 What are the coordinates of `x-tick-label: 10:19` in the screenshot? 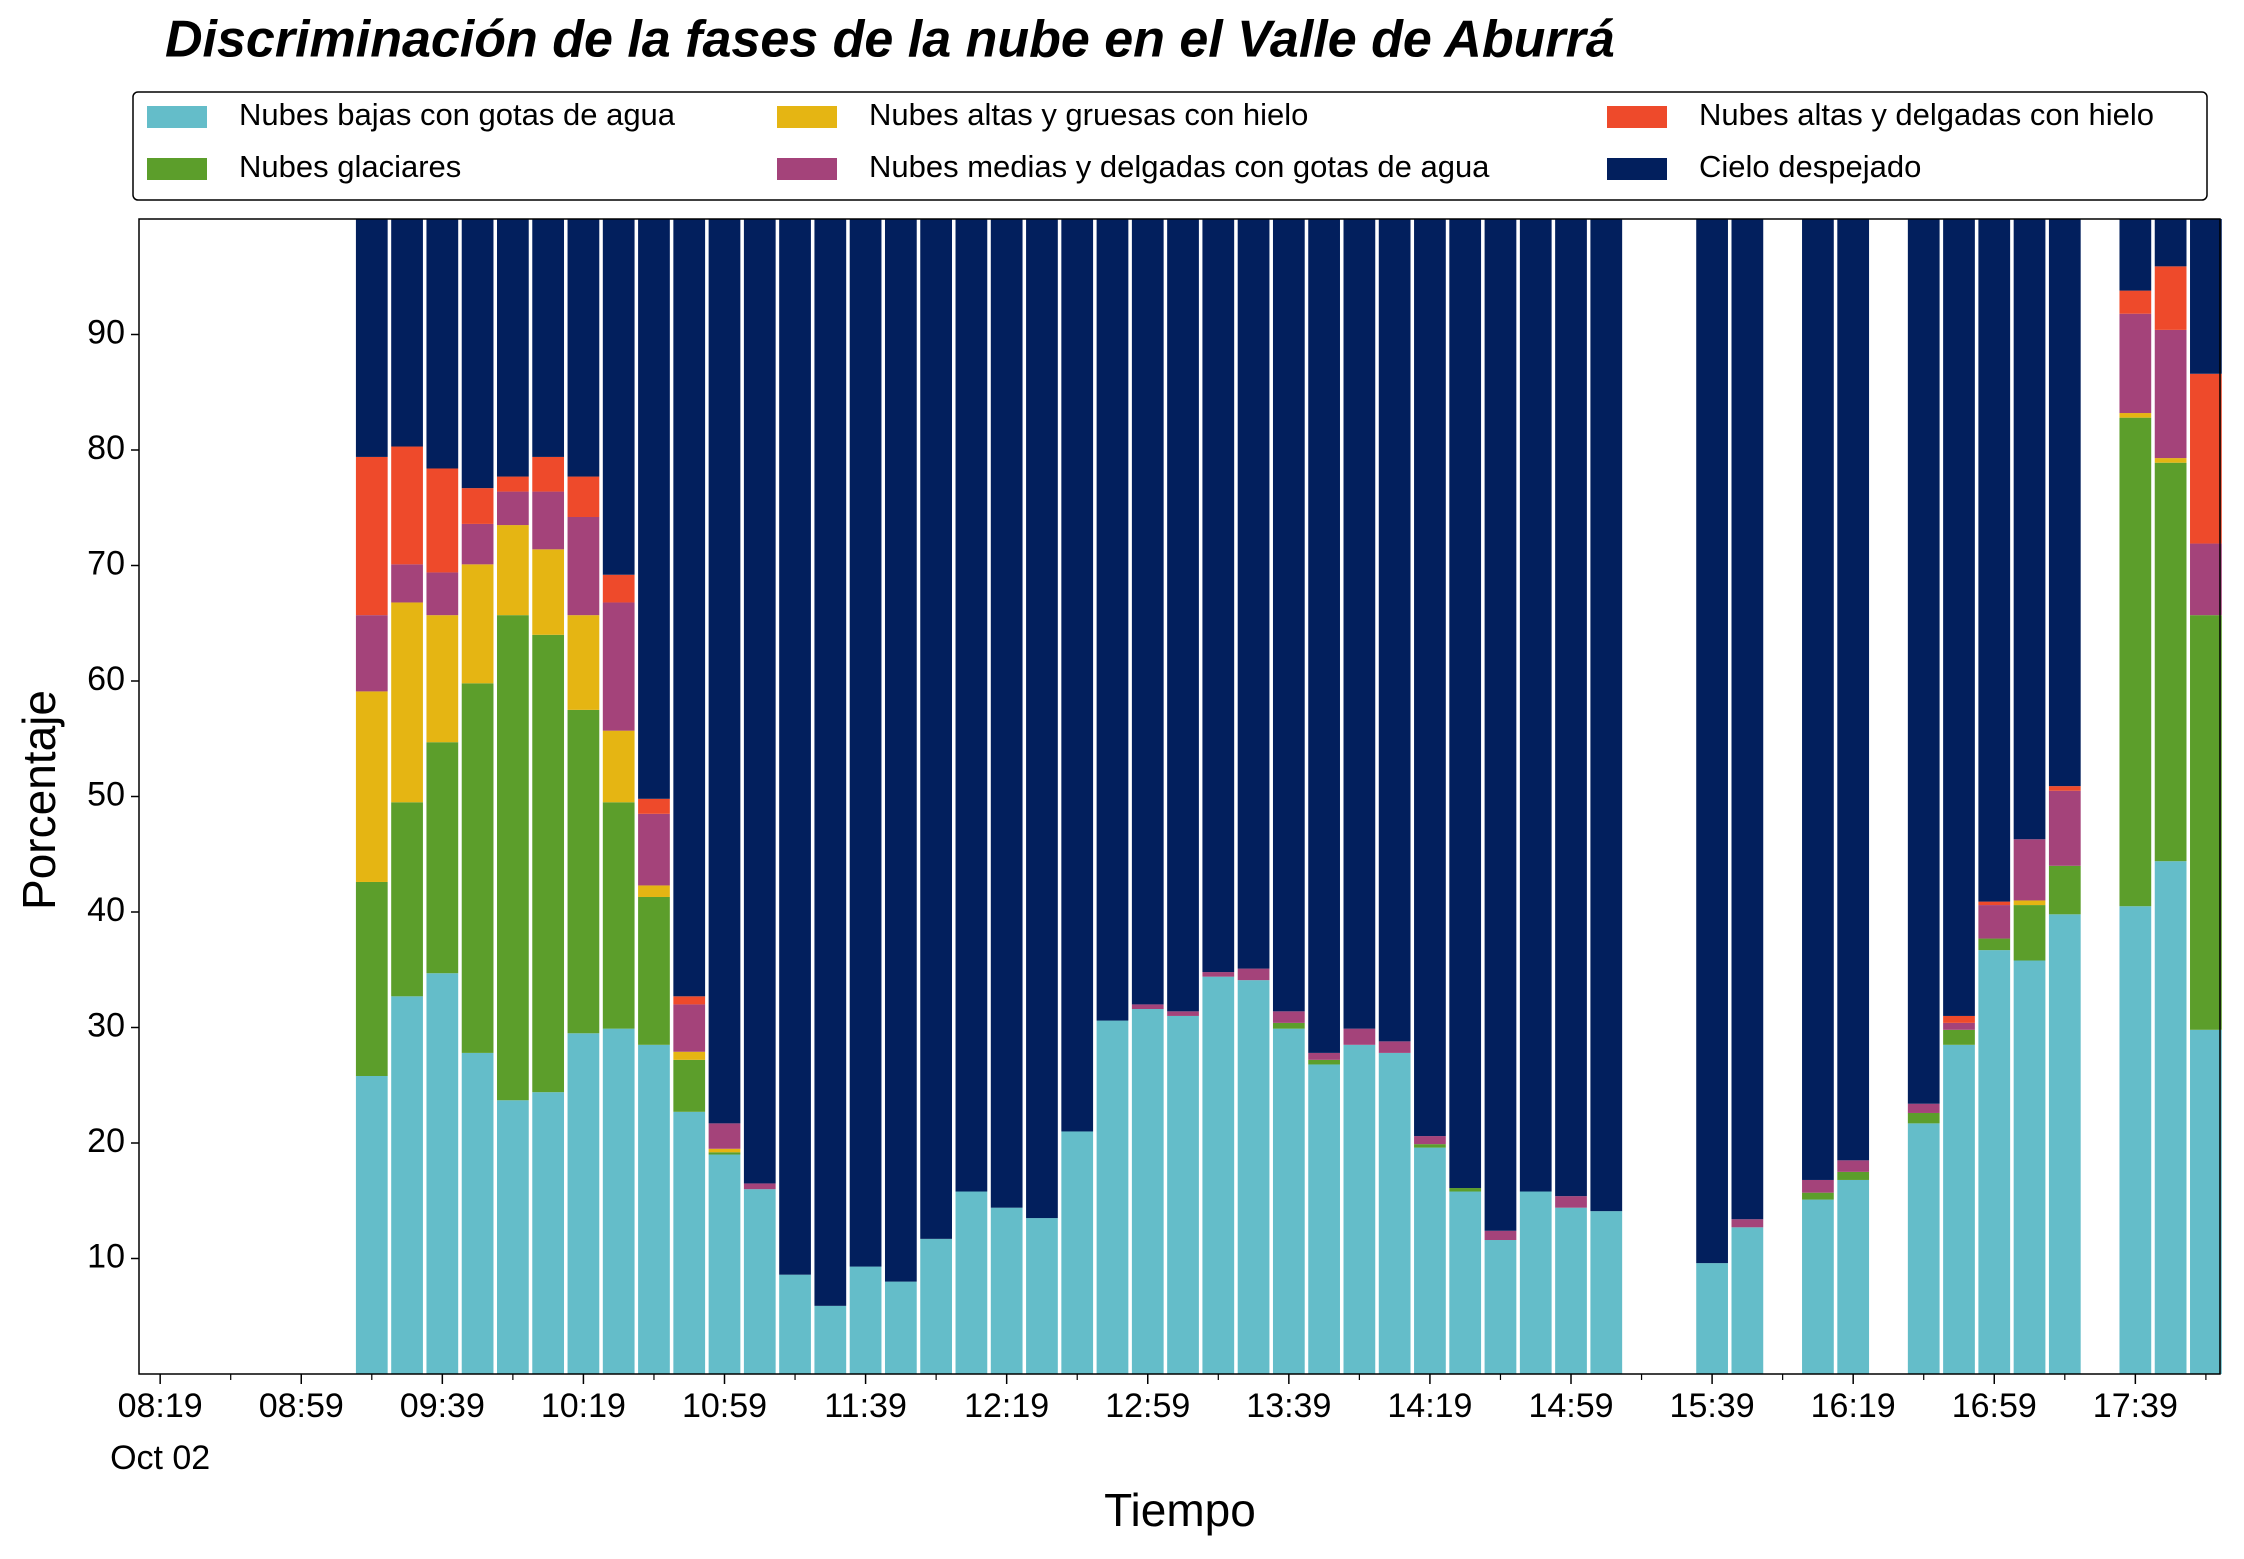 It's located at (583, 1406).